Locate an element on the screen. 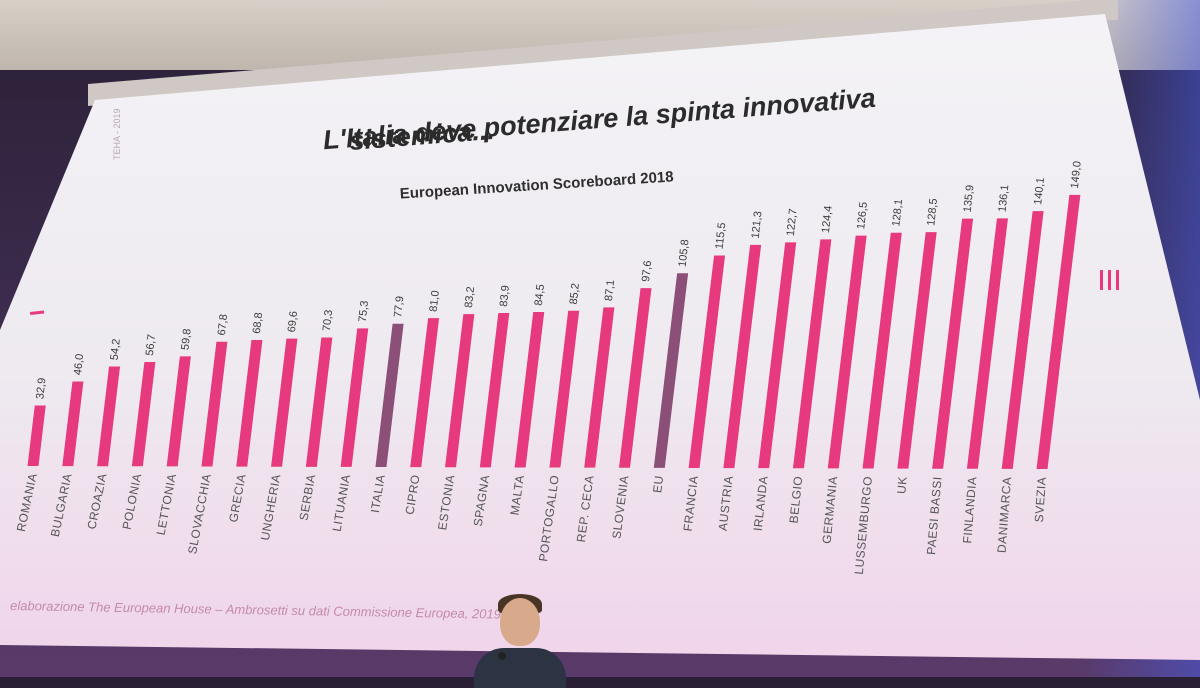  category-label: IRLANDA is located at coordinates (761, 503).